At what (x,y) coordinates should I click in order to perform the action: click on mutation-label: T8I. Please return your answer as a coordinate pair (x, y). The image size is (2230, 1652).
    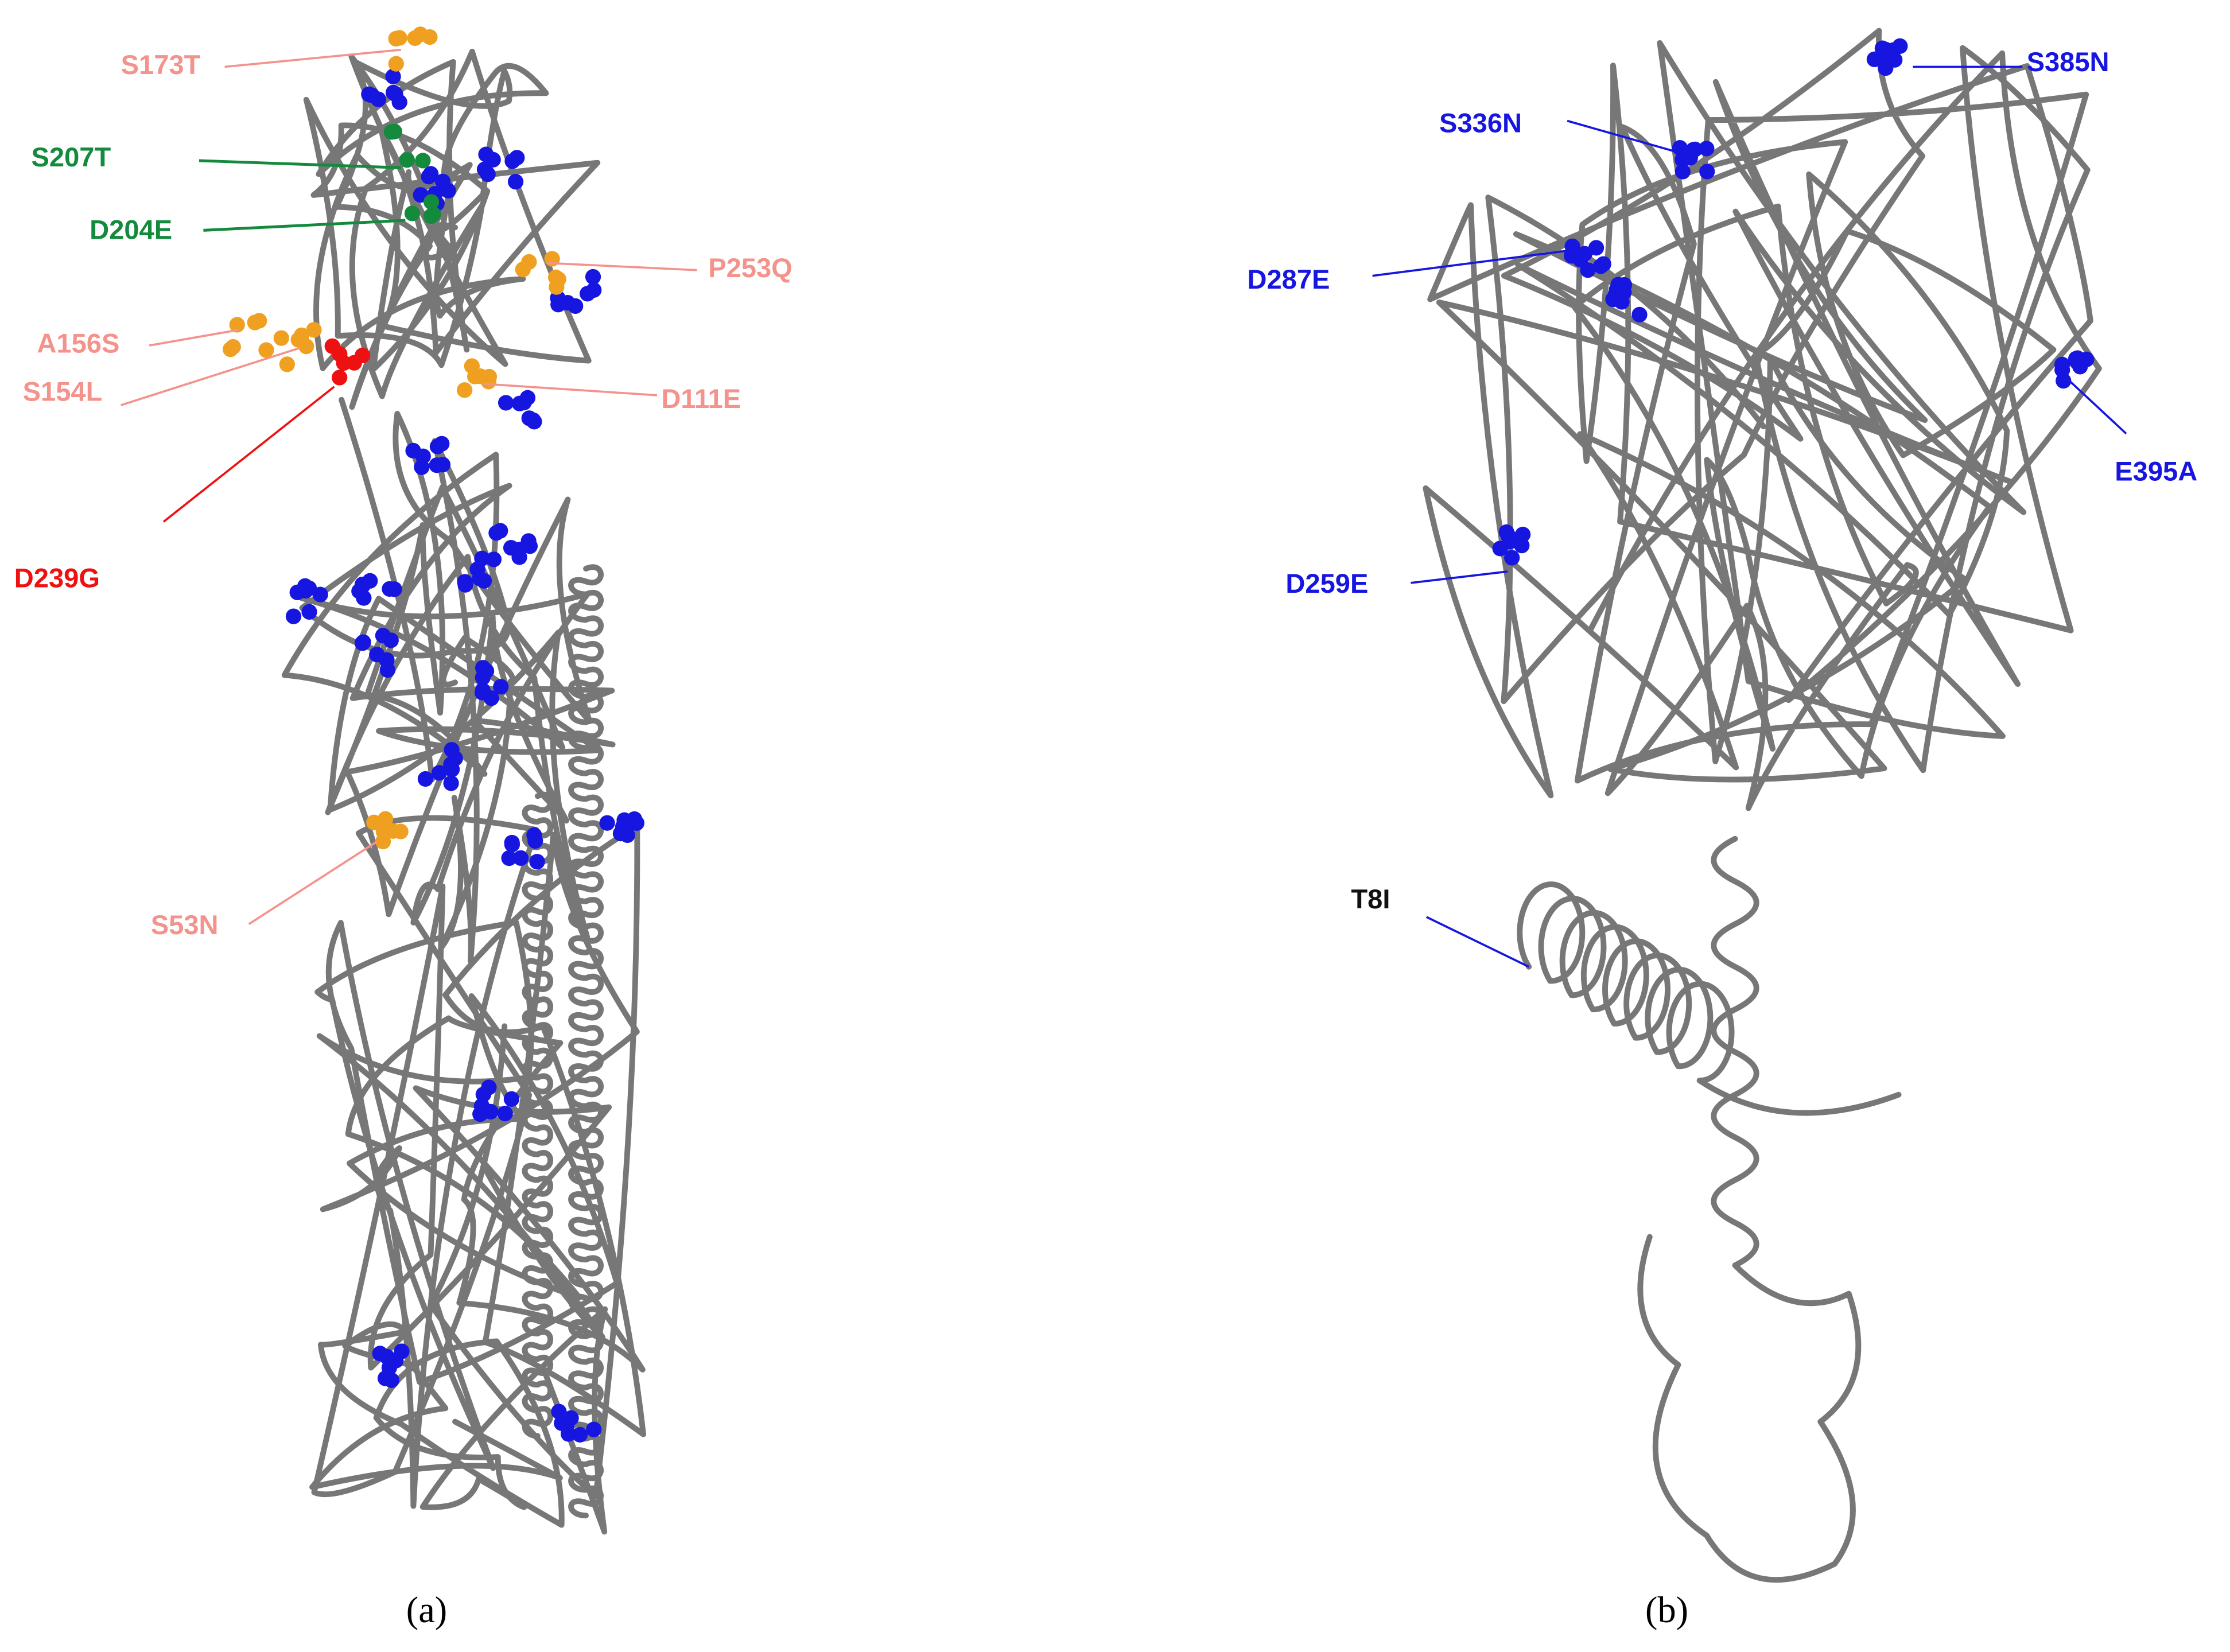
    Looking at the image, I should click on (1370, 899).